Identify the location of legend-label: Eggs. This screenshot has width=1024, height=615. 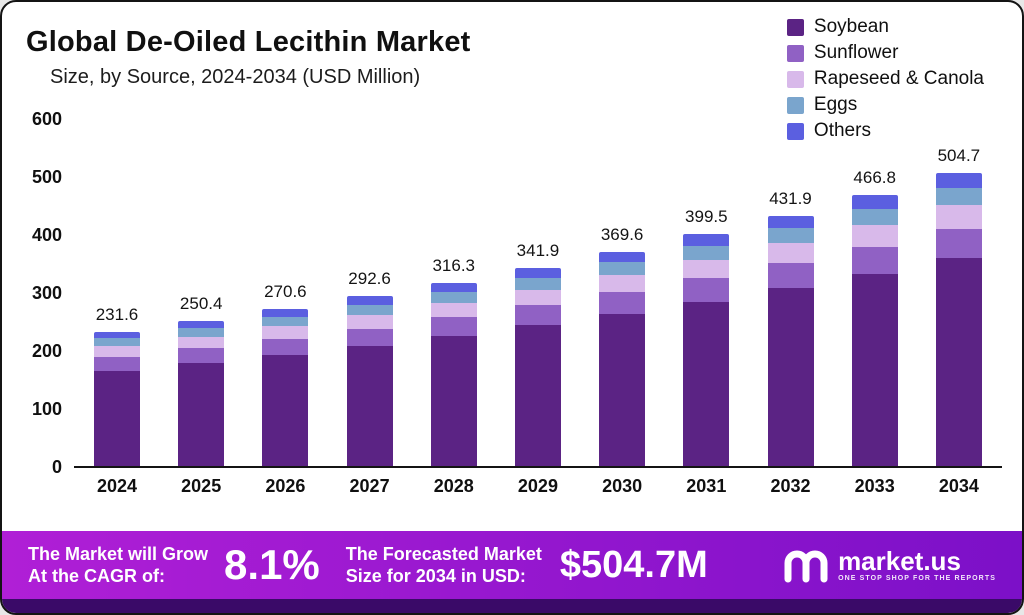
(835, 104).